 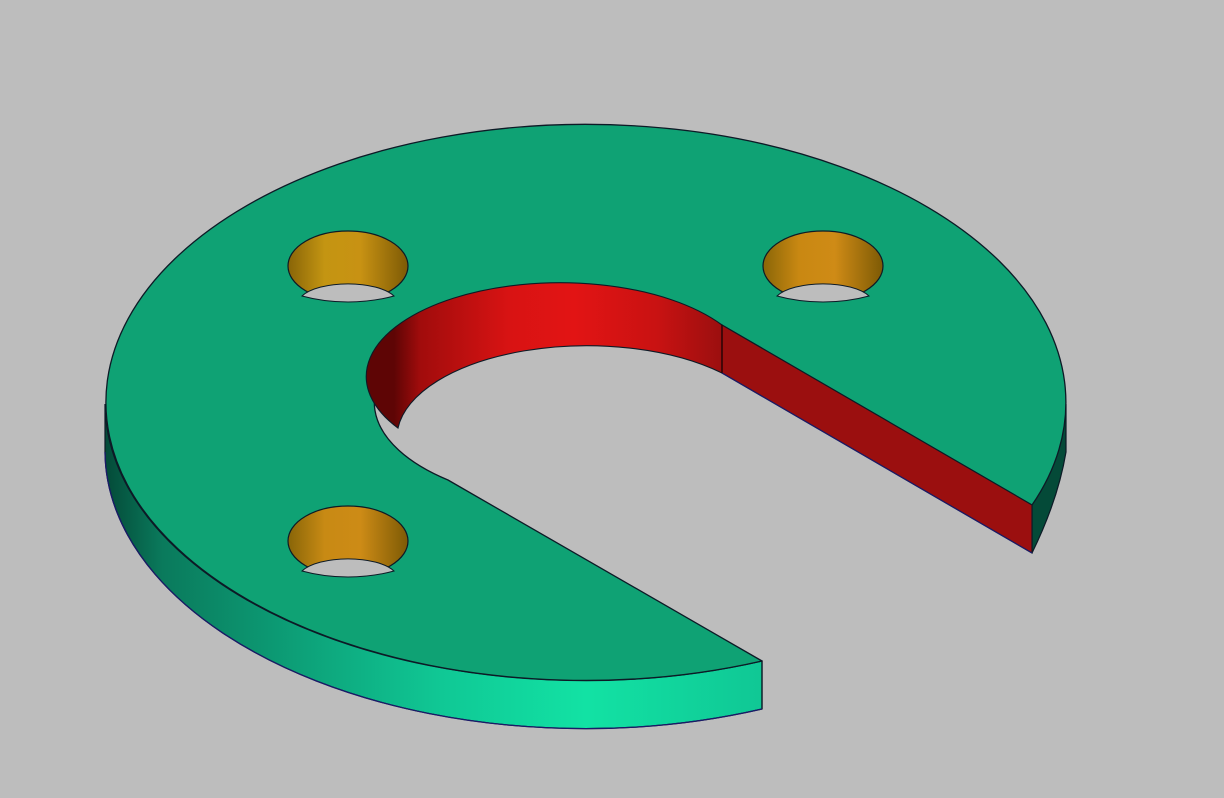 What do you see at coordinates (348, 541) in the screenshot?
I see `hole-bottom-left` at bounding box center [348, 541].